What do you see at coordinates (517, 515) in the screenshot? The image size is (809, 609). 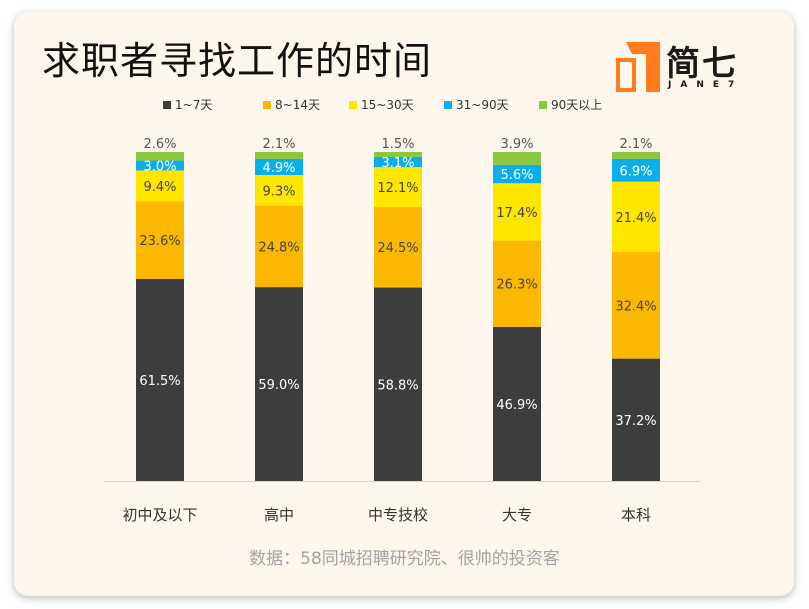 I see `category-label-4: 大专` at bounding box center [517, 515].